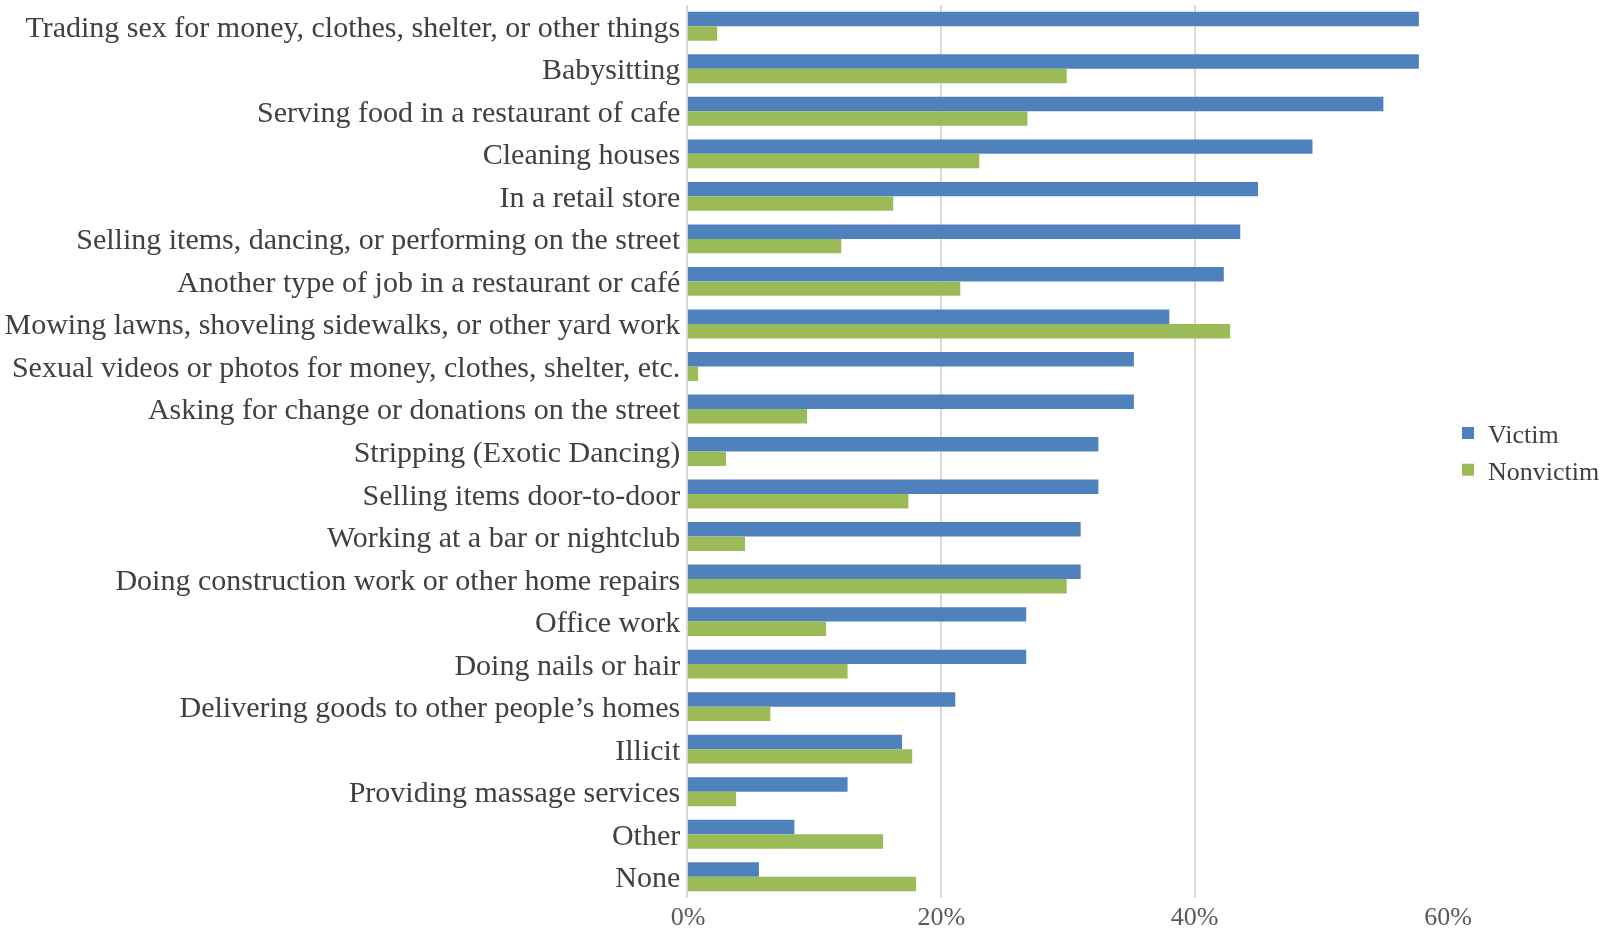  What do you see at coordinates (646, 834) in the screenshot?
I see `y-tick-label: Other` at bounding box center [646, 834].